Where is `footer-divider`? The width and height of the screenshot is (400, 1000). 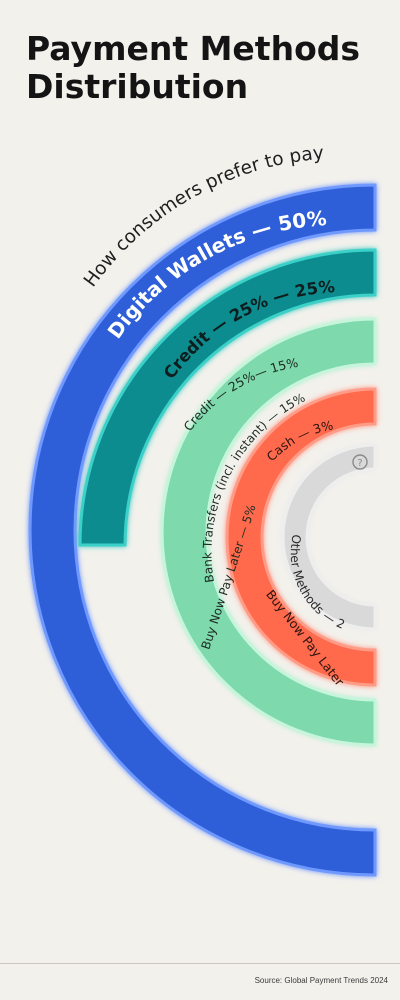
footer-divider is located at coordinates (200, 963).